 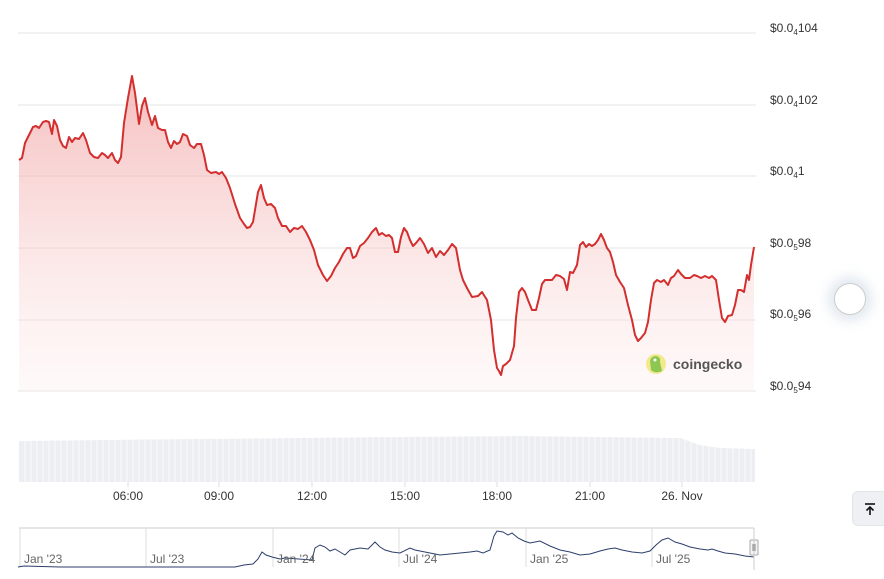 I want to click on coingecko-watermark: coingecko, so click(x=693, y=364).